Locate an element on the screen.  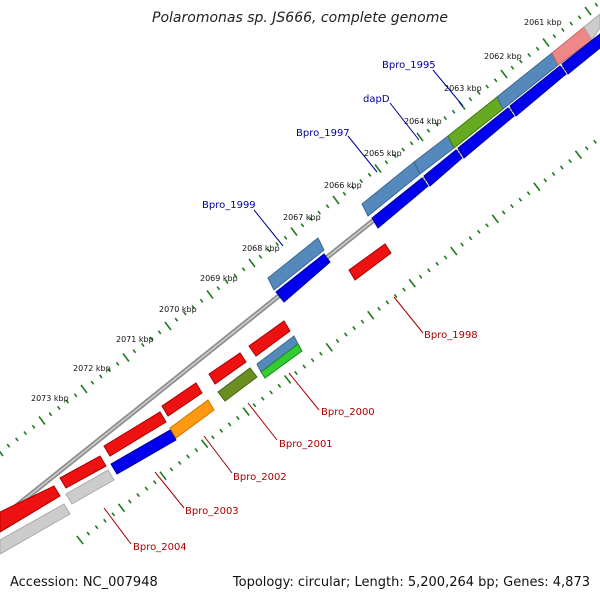
gene-label-bpro-2000: Bpro_2000 is located at coordinates (348, 412).